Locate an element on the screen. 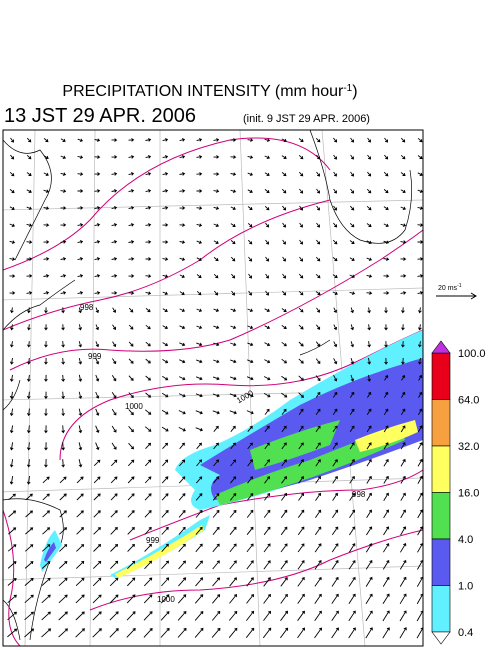  isobar-label: 999 is located at coordinates (95, 356).